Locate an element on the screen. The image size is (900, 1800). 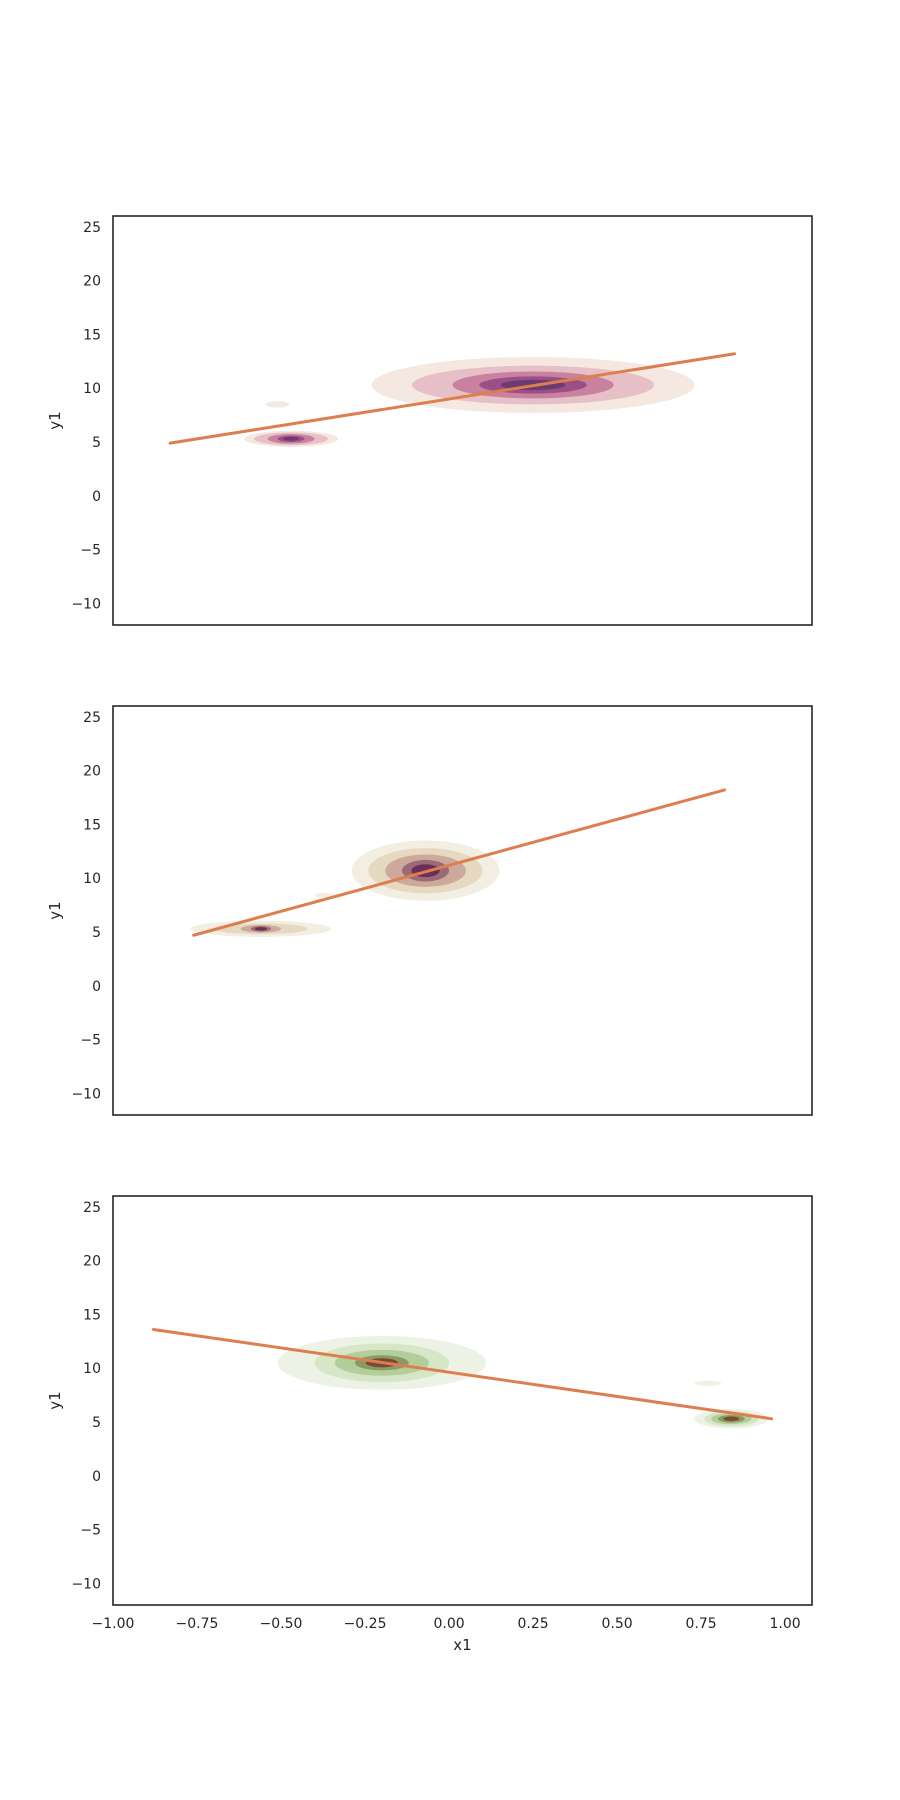
x-tick-label: 0.25 is located at coordinates (532, 1624).